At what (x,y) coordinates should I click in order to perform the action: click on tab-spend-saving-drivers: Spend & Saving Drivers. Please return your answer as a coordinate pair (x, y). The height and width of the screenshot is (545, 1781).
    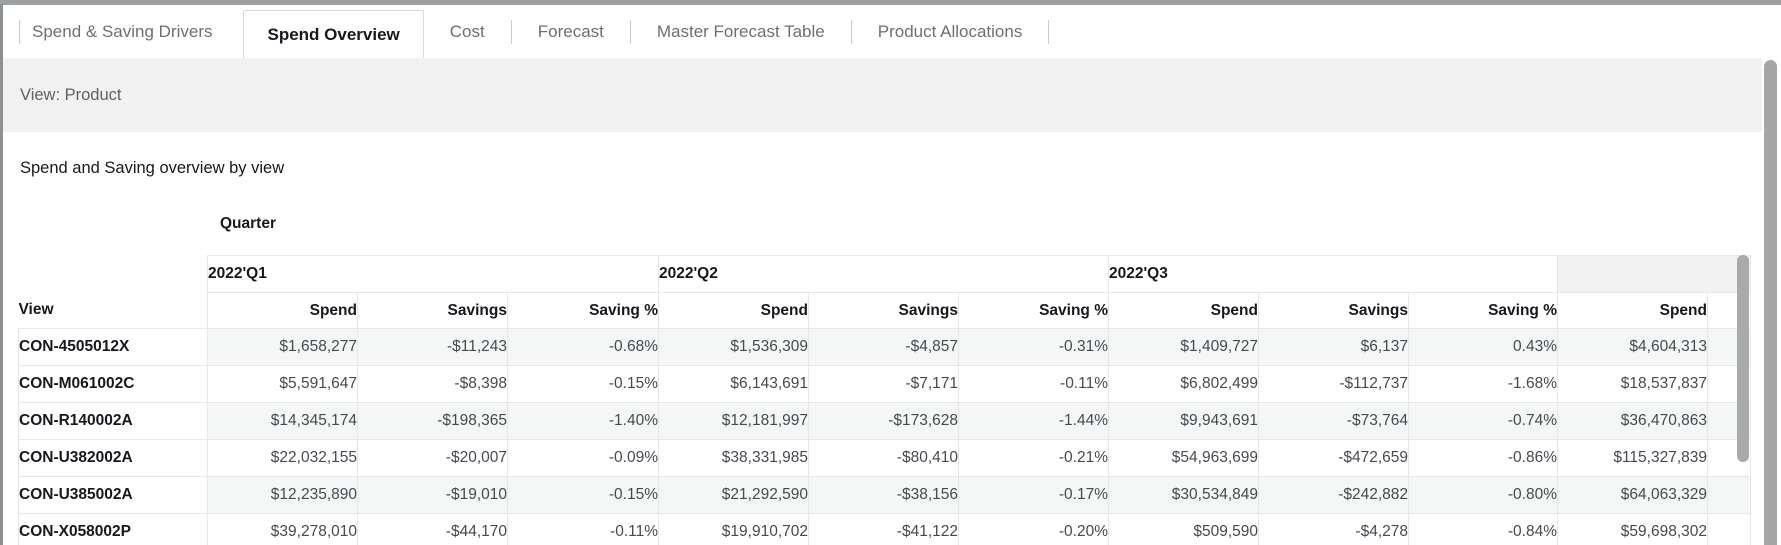
    Looking at the image, I should click on (122, 31).